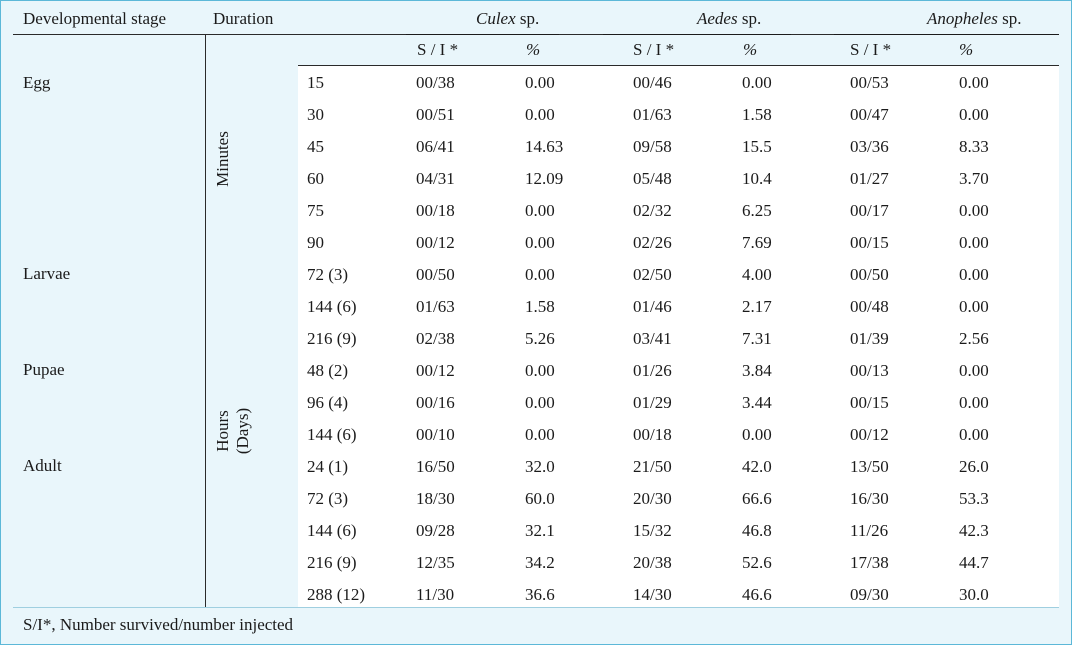  I want to click on anopheles-name: Anopheles, so click(962, 18).